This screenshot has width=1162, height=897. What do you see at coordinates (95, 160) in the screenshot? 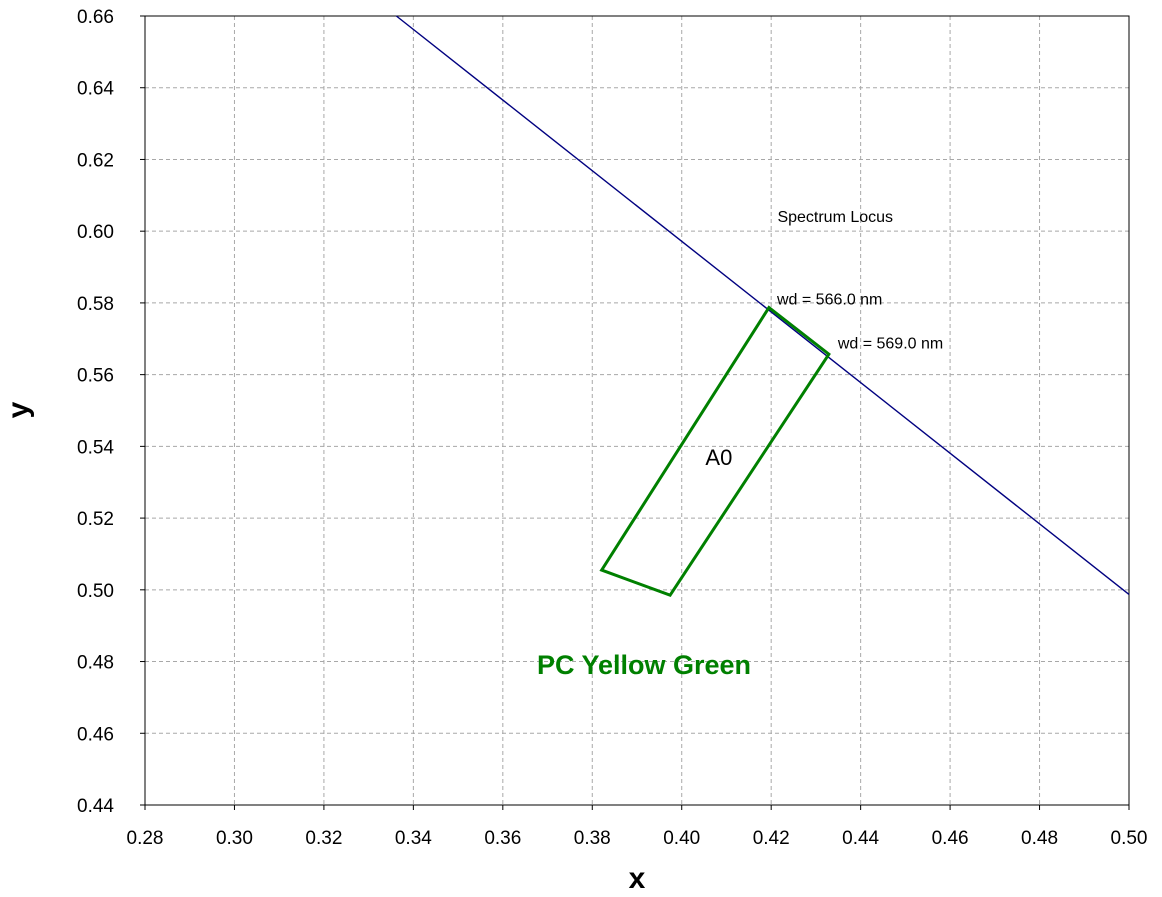
I see `y-tick-label: 0.62` at bounding box center [95, 160].